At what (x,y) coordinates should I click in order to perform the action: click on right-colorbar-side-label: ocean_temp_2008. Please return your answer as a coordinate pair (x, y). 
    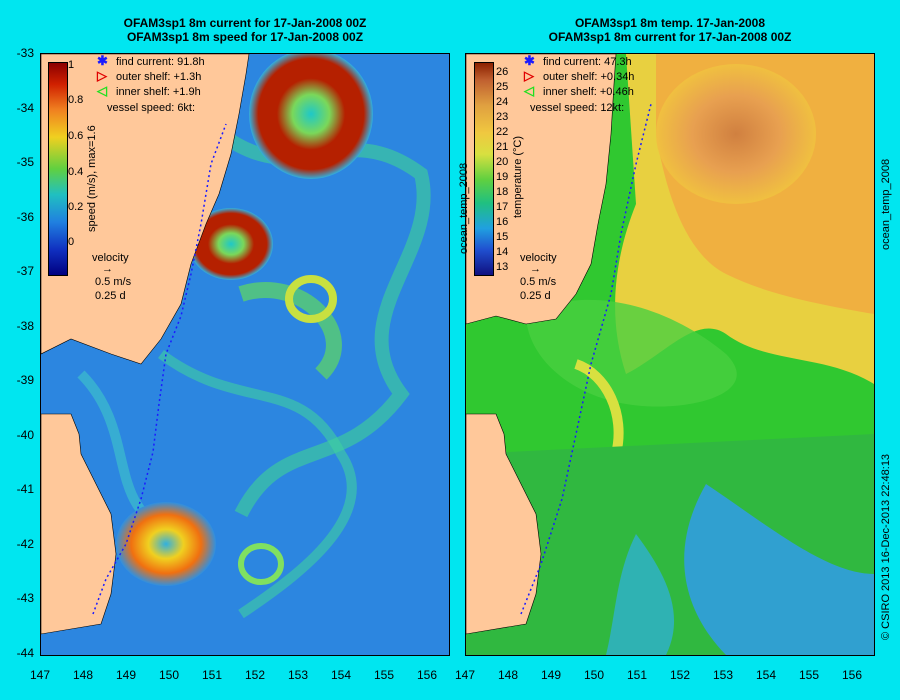
    Looking at the image, I should click on (464, 208).